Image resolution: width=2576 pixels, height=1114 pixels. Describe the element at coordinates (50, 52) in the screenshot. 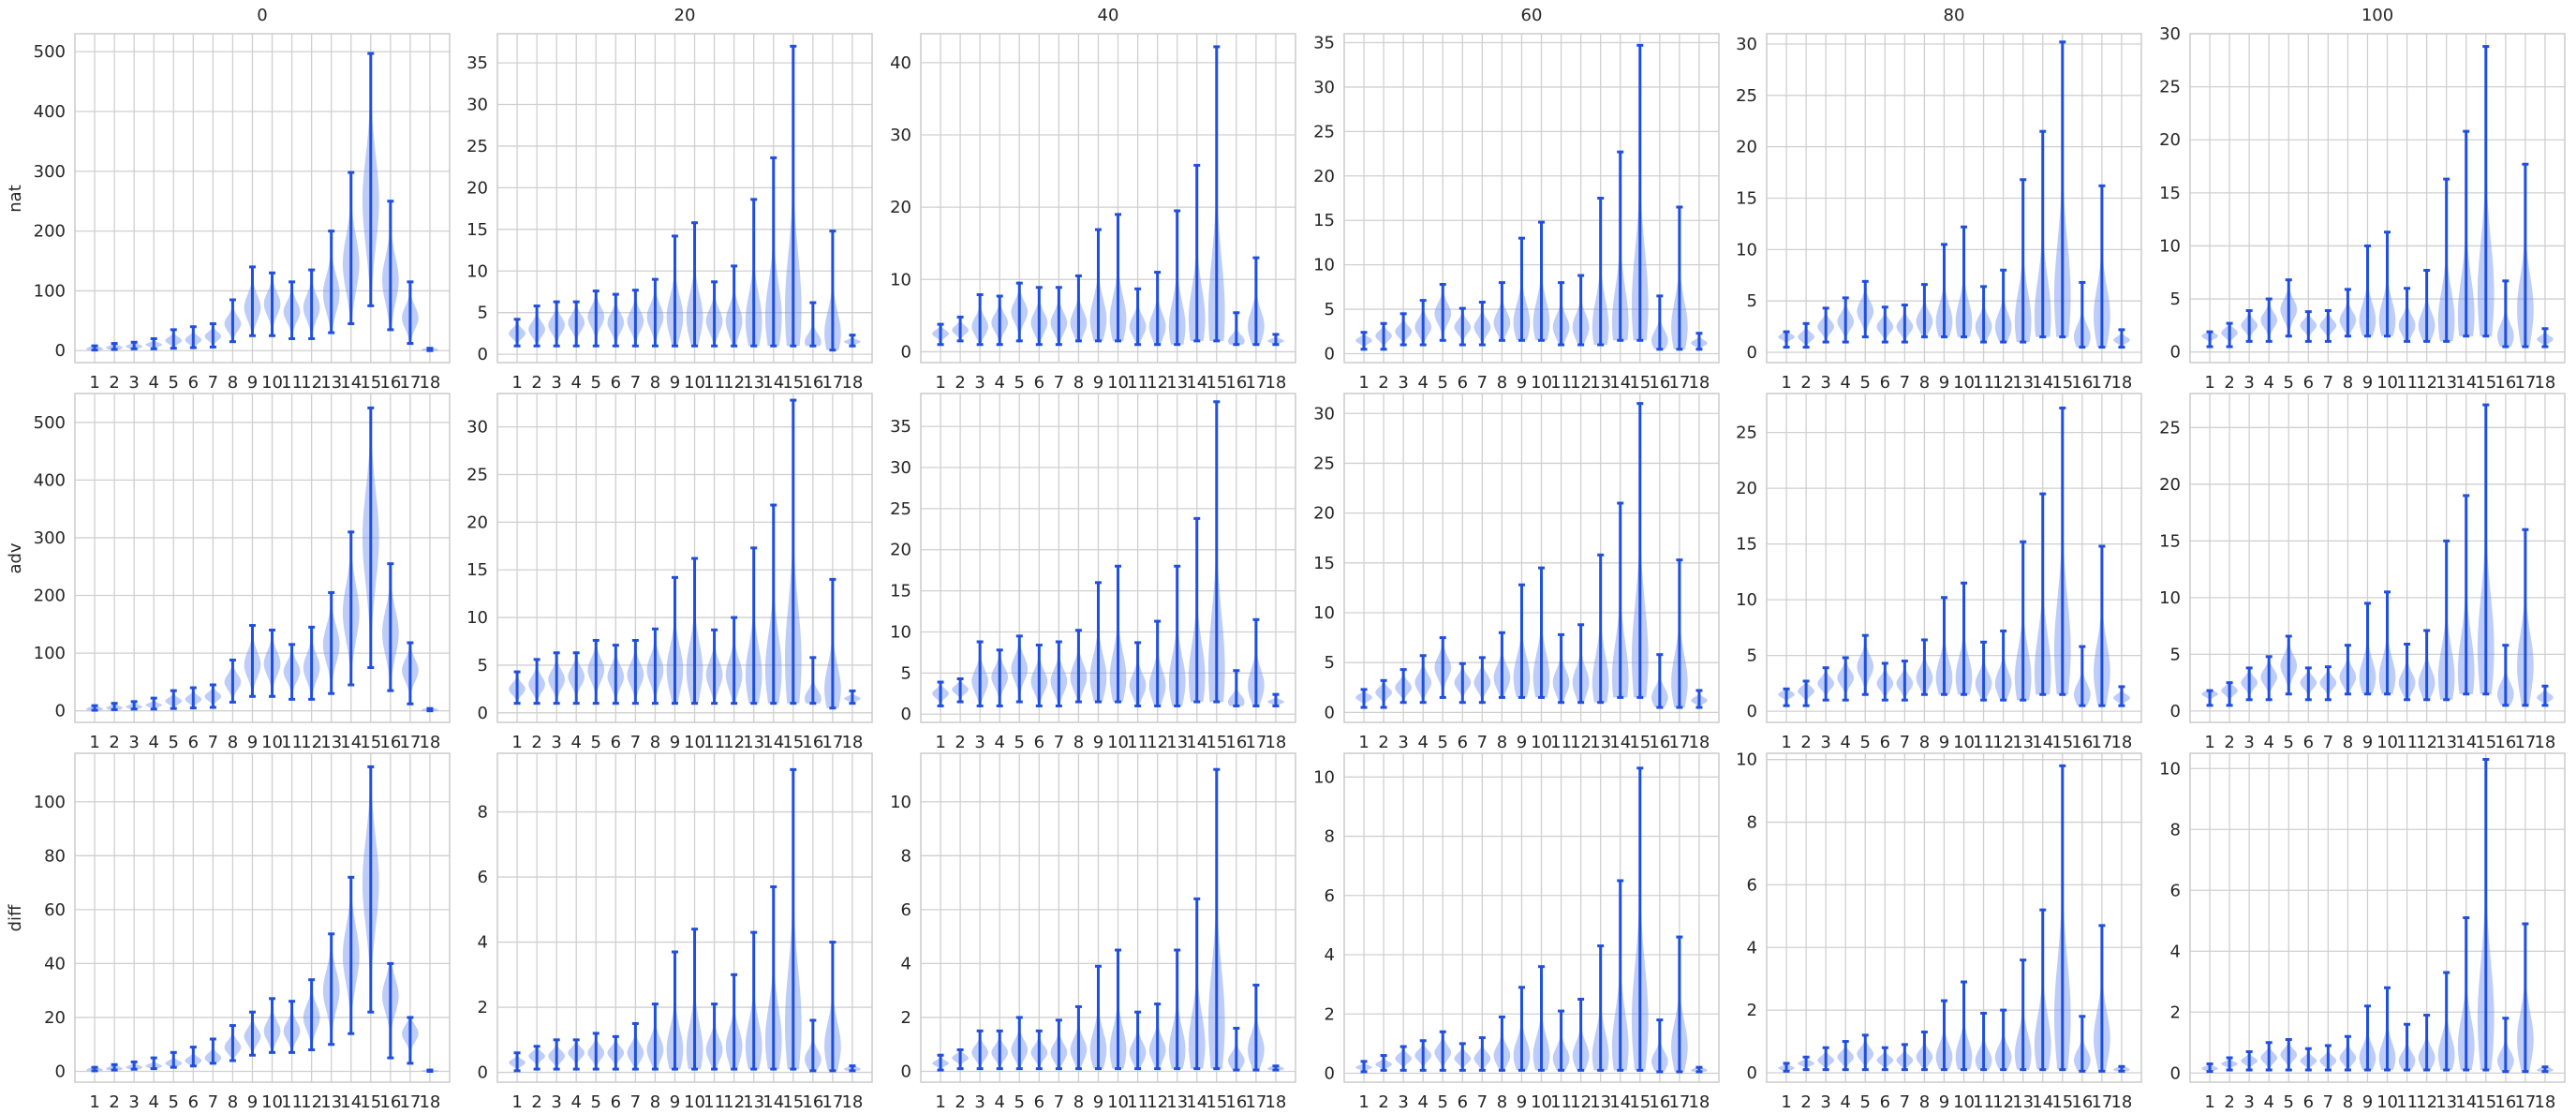

I see `y-tick-label: 500` at that location.